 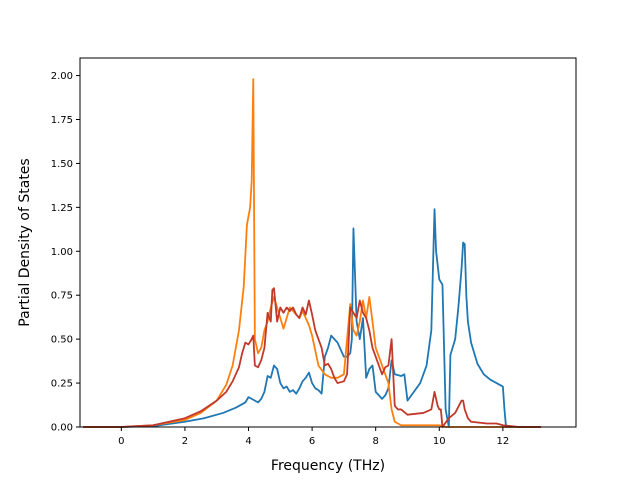 What do you see at coordinates (503, 441) in the screenshot?
I see `x-tick-label: 12` at bounding box center [503, 441].